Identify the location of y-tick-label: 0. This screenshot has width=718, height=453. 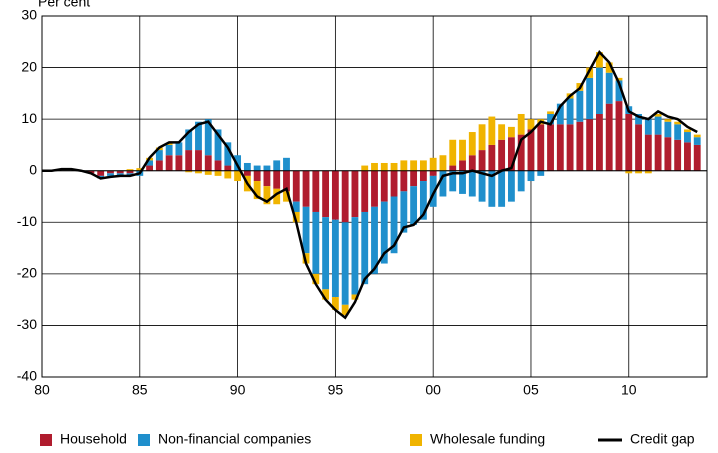
(33, 169).